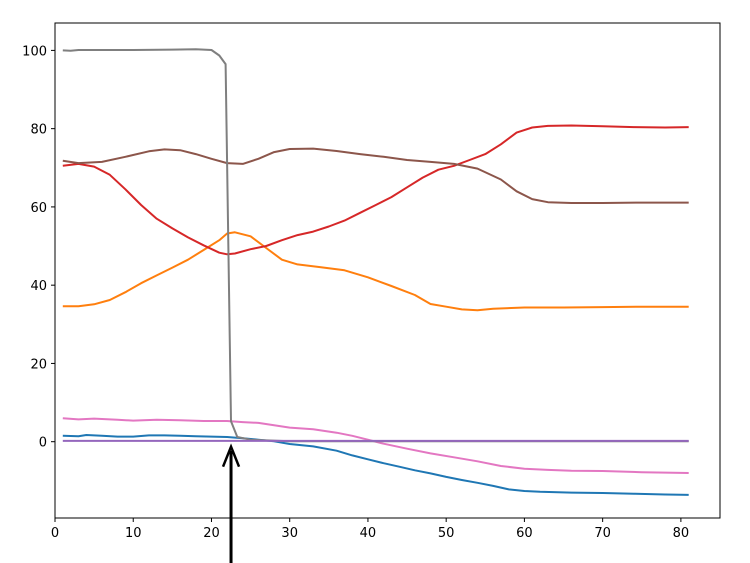 The height and width of the screenshot is (563, 750). Describe the element at coordinates (231, 455) in the screenshot. I see `annotation-arrow-head` at that location.